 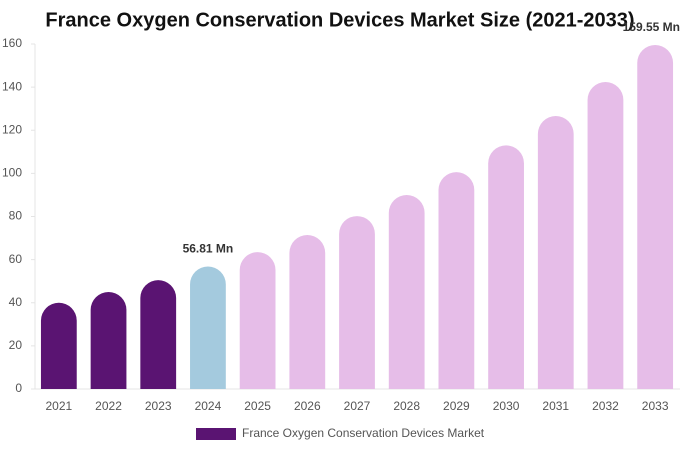 What do you see at coordinates (257, 406) in the screenshot?
I see `x-tick-label: 2025` at bounding box center [257, 406].